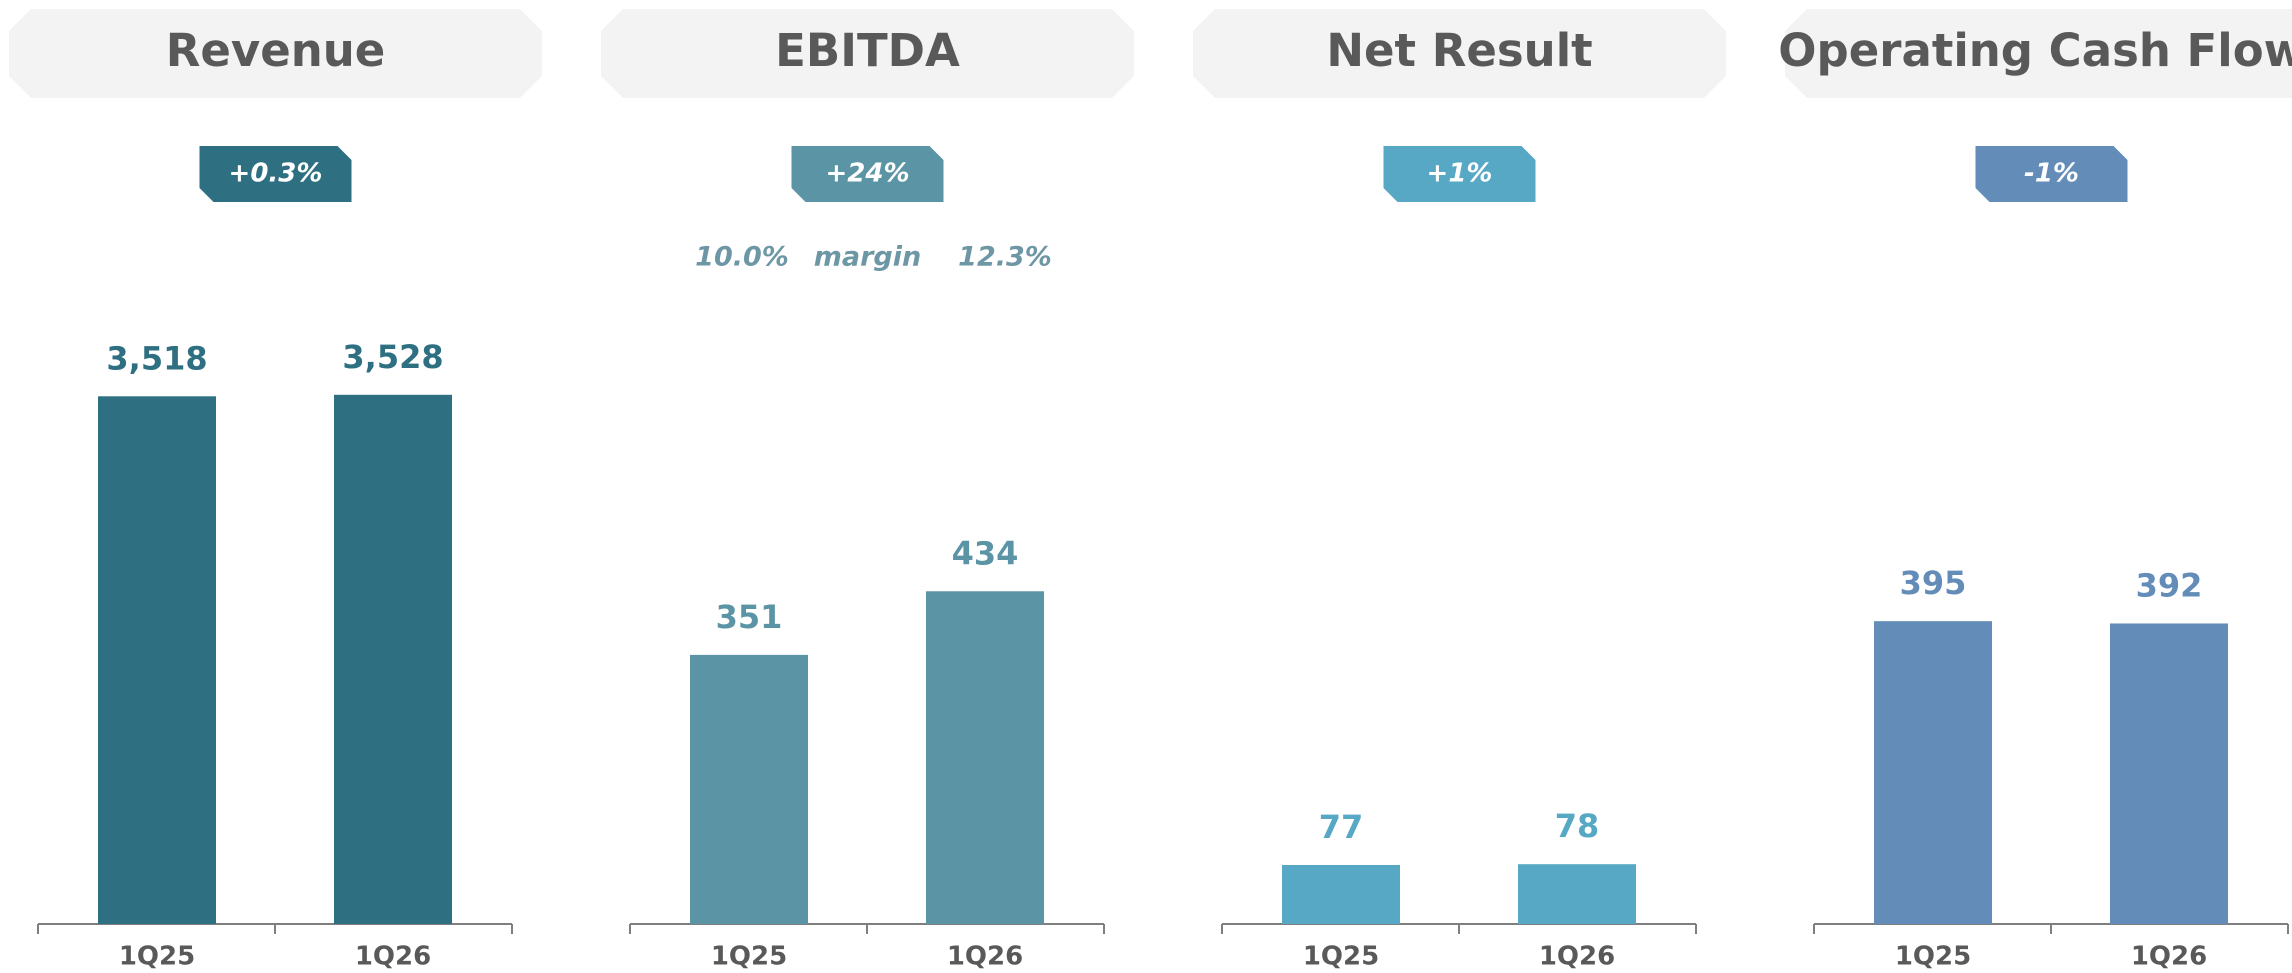 The height and width of the screenshot is (973, 2292). Describe the element at coordinates (749, 617) in the screenshot. I see `value-label: 351` at that location.